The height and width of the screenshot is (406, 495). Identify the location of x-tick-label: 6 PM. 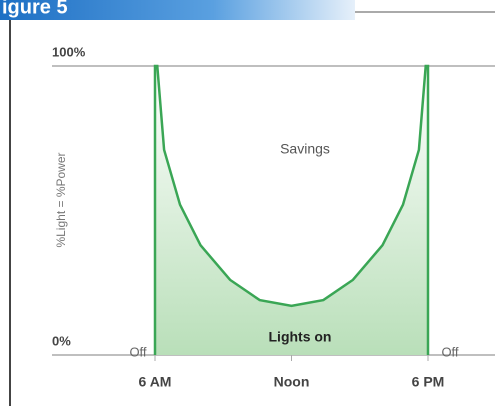
(428, 382).